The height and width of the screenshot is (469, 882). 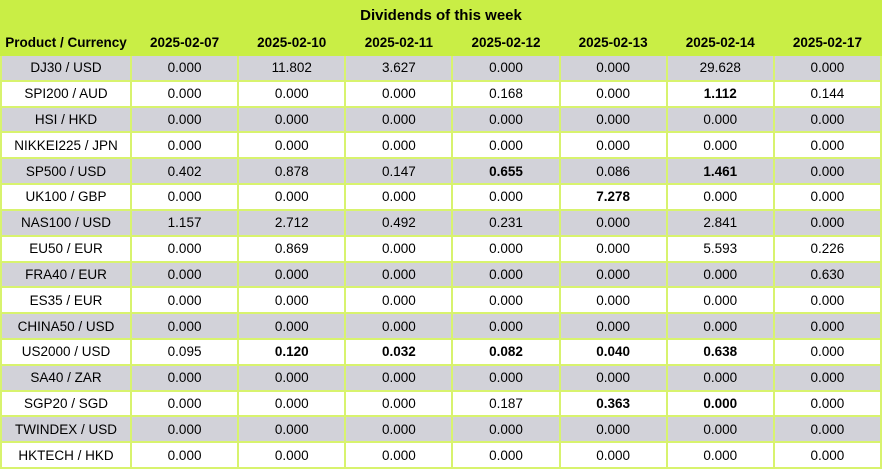 What do you see at coordinates (613, 403) in the screenshot?
I see `value-cell: 0.363` at bounding box center [613, 403].